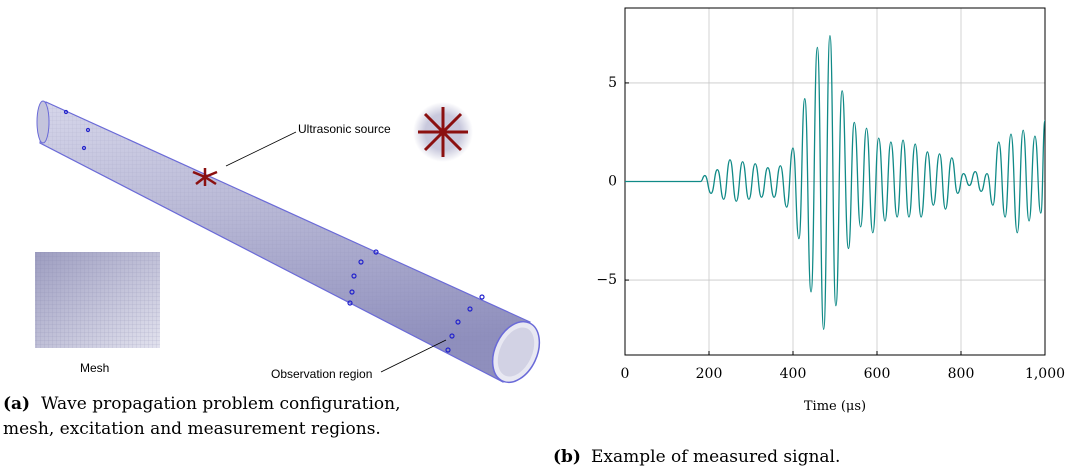 The width and height of the screenshot is (1081, 468). What do you see at coordinates (709, 374) in the screenshot?
I see `x-tick-label: 200` at bounding box center [709, 374].